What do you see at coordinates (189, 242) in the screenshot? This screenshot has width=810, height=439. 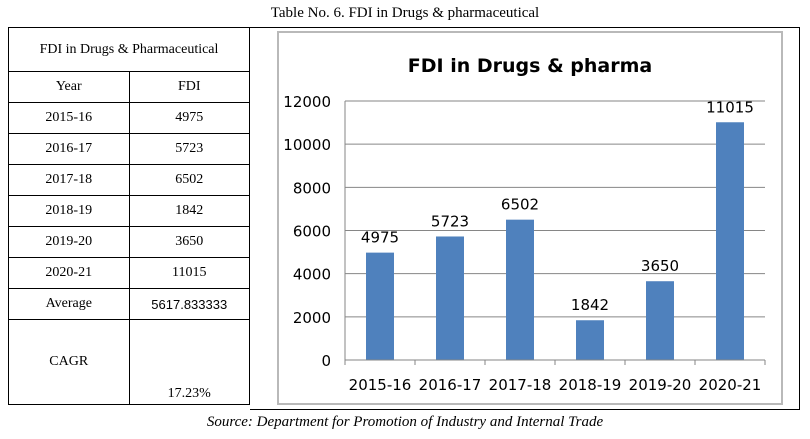 I see `row-fdi: 3650` at bounding box center [189, 242].